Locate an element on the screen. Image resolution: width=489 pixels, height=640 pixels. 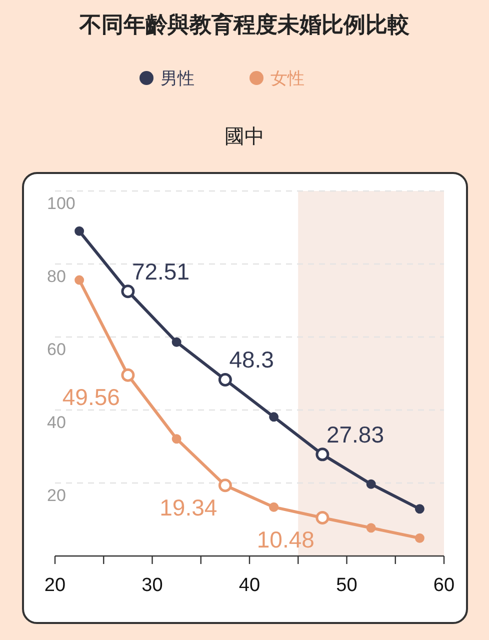
x-tick-label: 60 is located at coordinates (444, 585).